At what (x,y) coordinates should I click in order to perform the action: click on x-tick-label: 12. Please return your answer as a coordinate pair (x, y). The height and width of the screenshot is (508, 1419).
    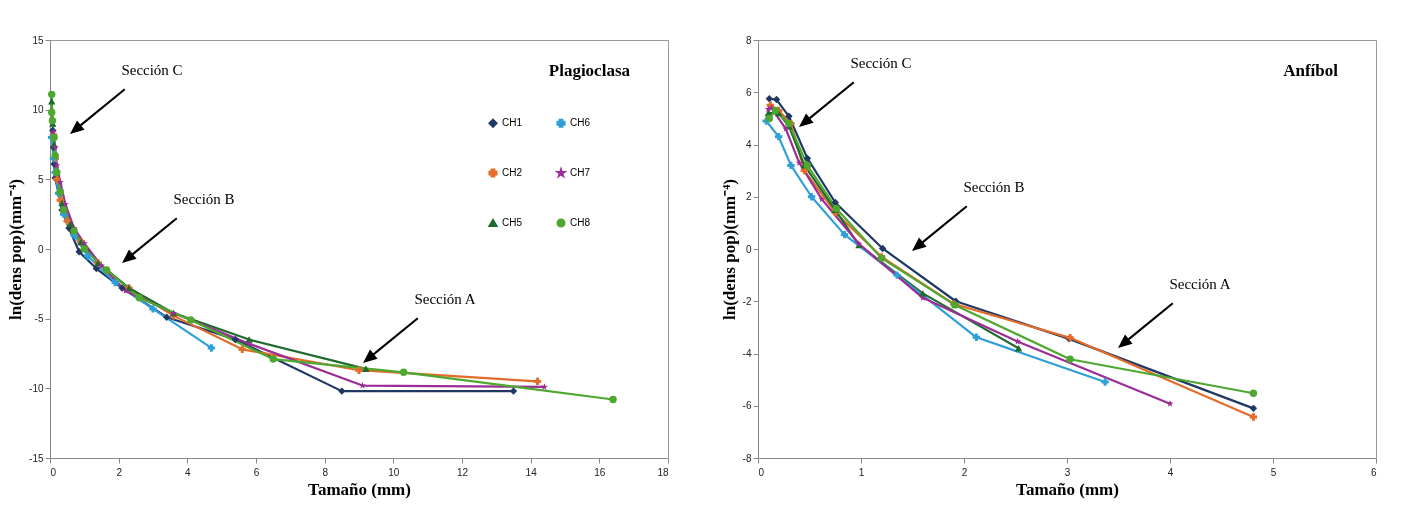
    Looking at the image, I should click on (462, 472).